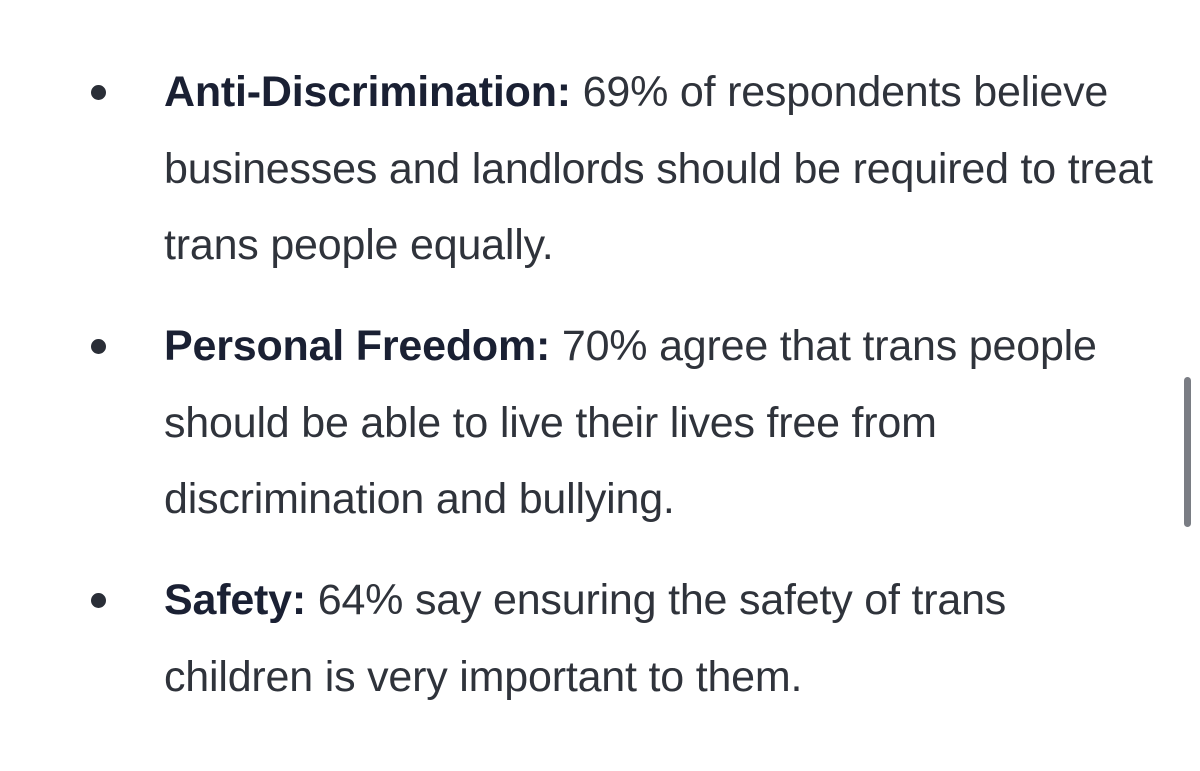  What do you see at coordinates (357, 346) in the screenshot?
I see `list-item-heading: Personal Freedom:` at bounding box center [357, 346].